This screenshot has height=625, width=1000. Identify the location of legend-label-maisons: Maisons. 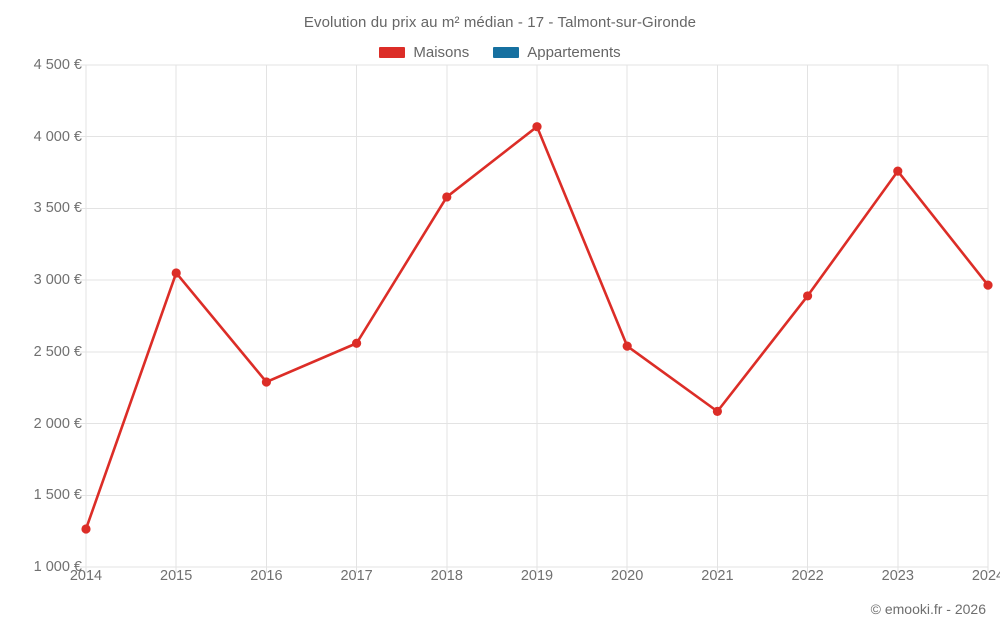
(441, 52).